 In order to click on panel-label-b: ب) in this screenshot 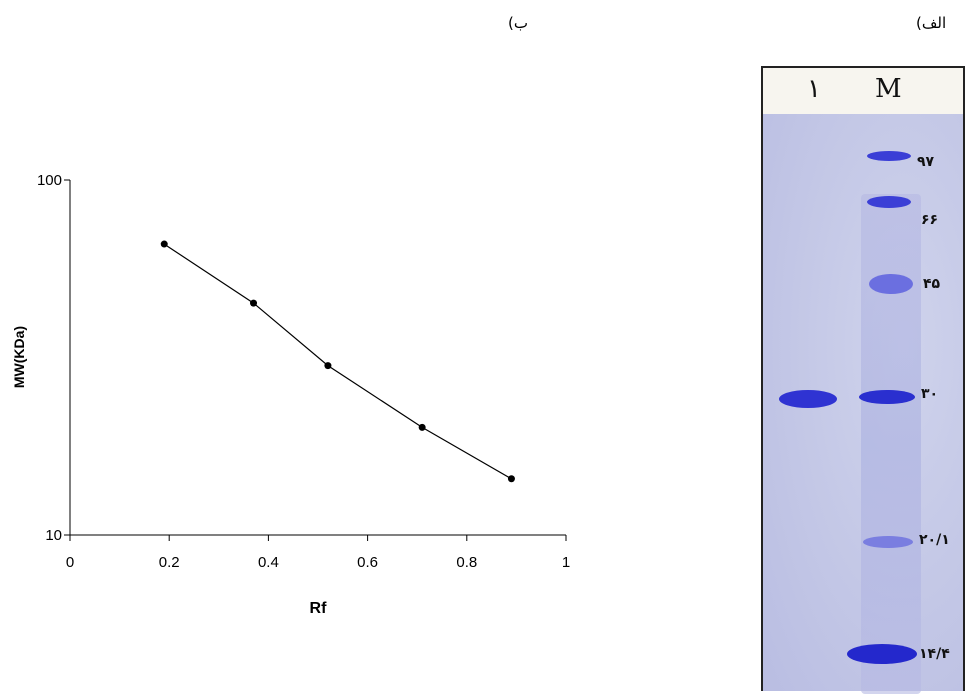, I will do `click(518, 23)`.